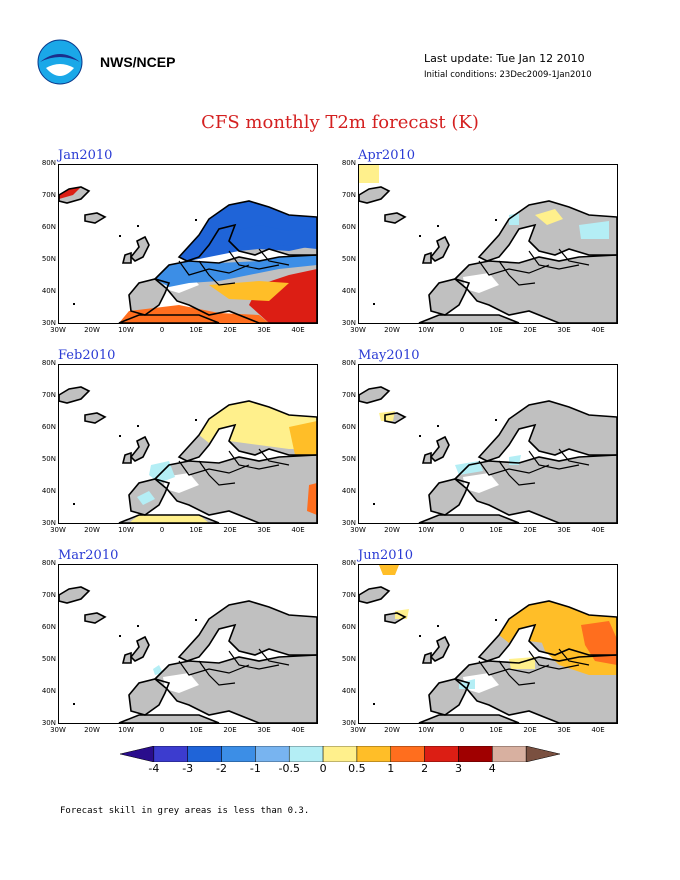 This screenshot has height=880, width=680. What do you see at coordinates (425, 768) in the screenshot?
I see `colorbar-label: 2` at bounding box center [425, 768].